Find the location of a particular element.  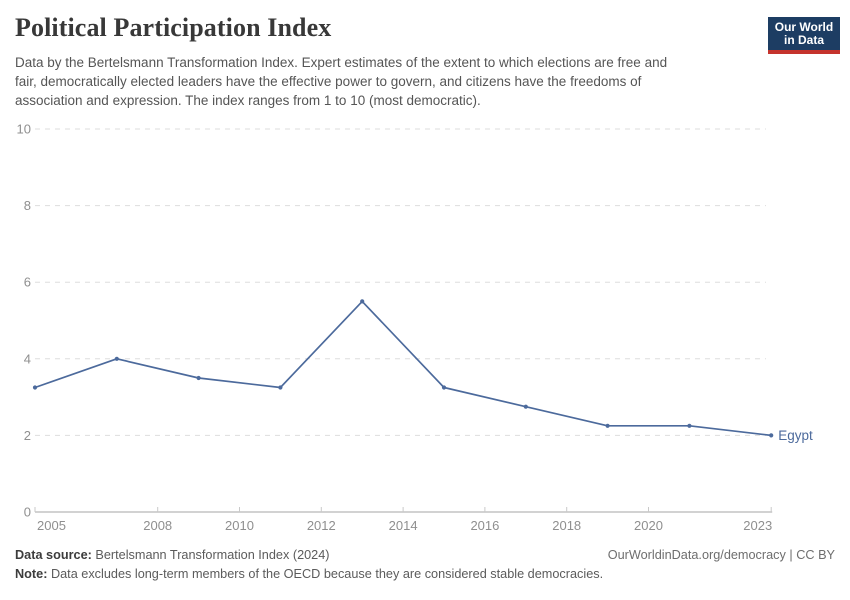

y-tick-label: 6 is located at coordinates (27, 282).